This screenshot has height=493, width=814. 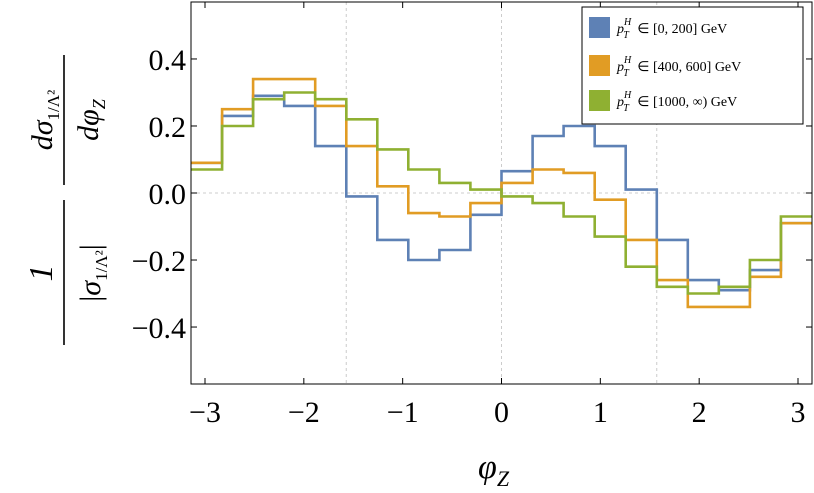 What do you see at coordinates (42, 127) in the screenshot?
I see `y-title-deriv-num-symbol: σ` at bounding box center [42, 127].